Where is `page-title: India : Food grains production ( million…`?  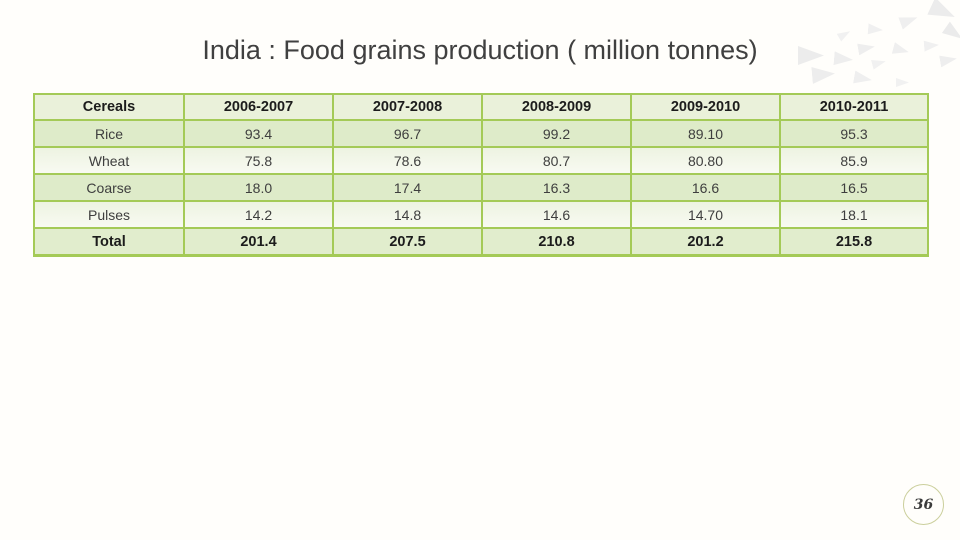 page-title: India : Food grains production ( million… is located at coordinates (480, 50).